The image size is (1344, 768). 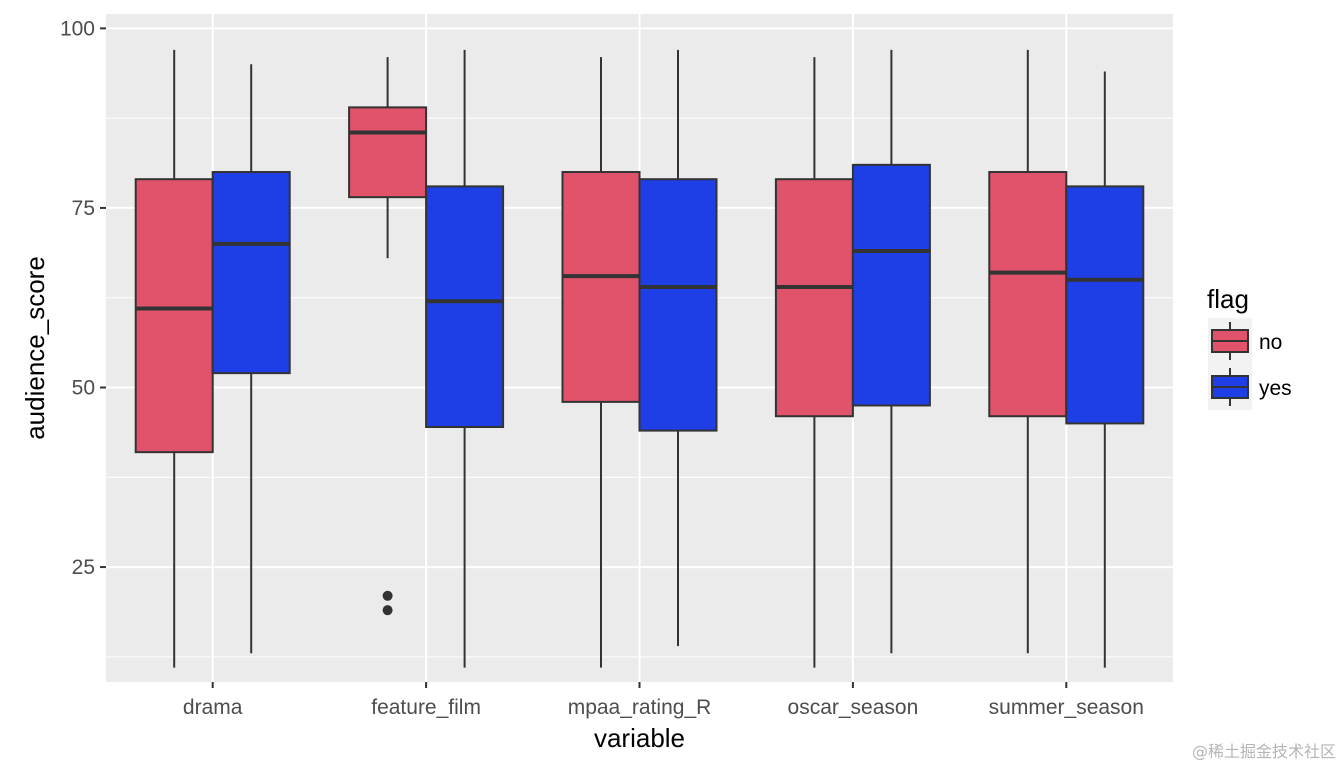 I want to click on legend-title: flag, so click(x=1228, y=299).